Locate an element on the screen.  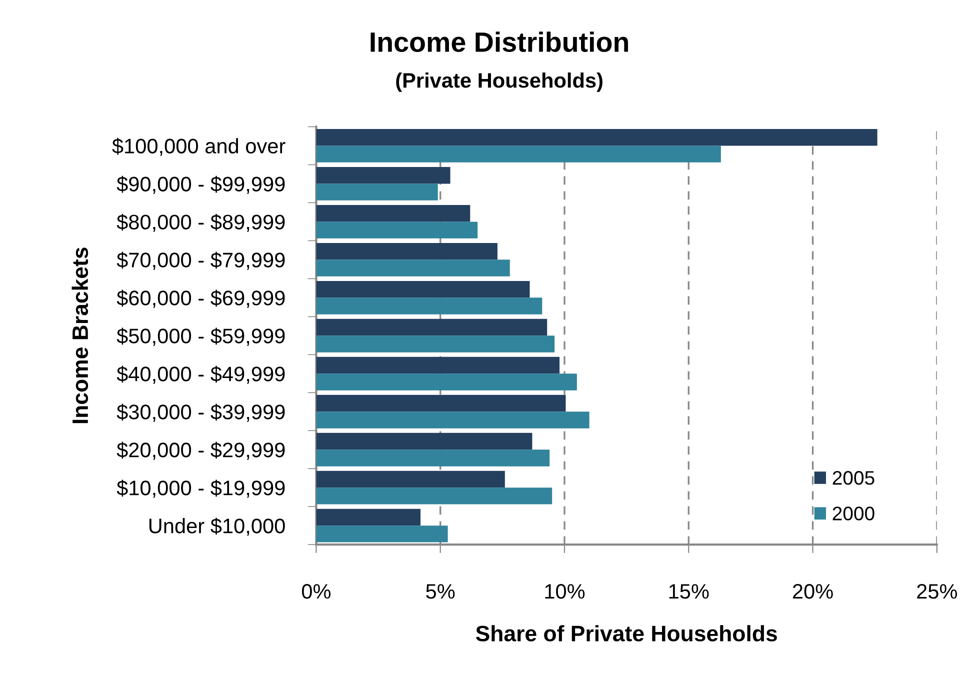
y-axis-title: Income Brackets is located at coordinates (80, 336).